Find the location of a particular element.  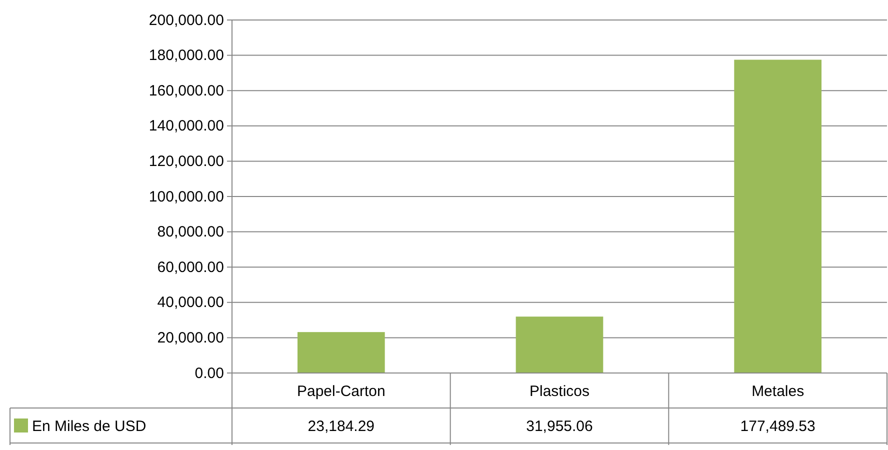

y-tick-label: 80,000.00 is located at coordinates (190, 232).